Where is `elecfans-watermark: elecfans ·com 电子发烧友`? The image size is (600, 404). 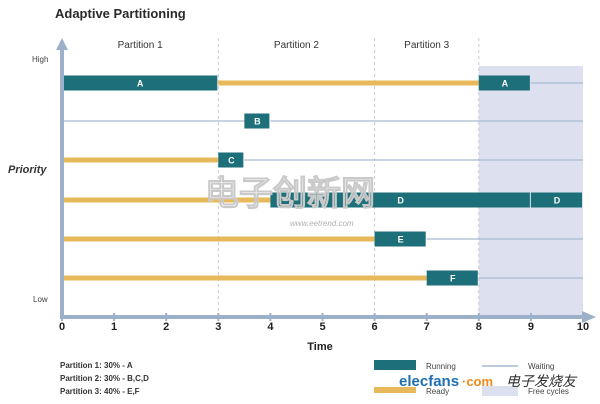
elecfans-watermark: elecfans ·com 电子发烧友 is located at coordinates (488, 381).